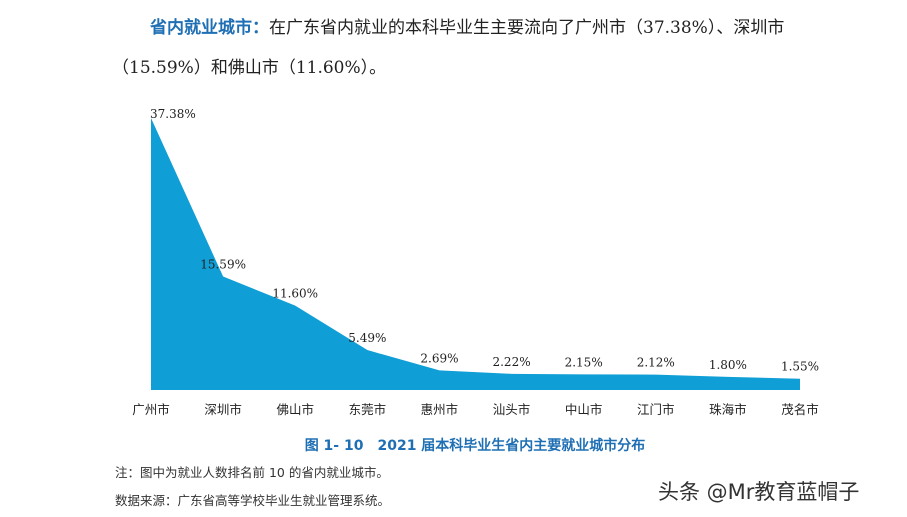 This screenshot has width=907, height=517. I want to click on data-label: 2.69%, so click(439, 358).